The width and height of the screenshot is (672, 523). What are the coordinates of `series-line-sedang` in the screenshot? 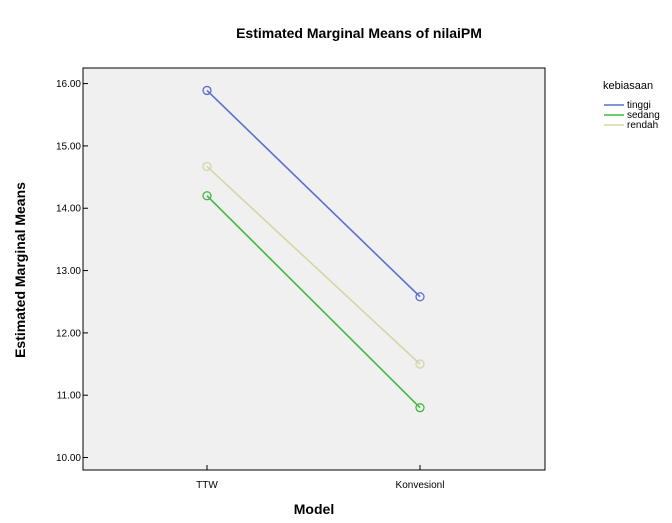 It's located at (313, 302).